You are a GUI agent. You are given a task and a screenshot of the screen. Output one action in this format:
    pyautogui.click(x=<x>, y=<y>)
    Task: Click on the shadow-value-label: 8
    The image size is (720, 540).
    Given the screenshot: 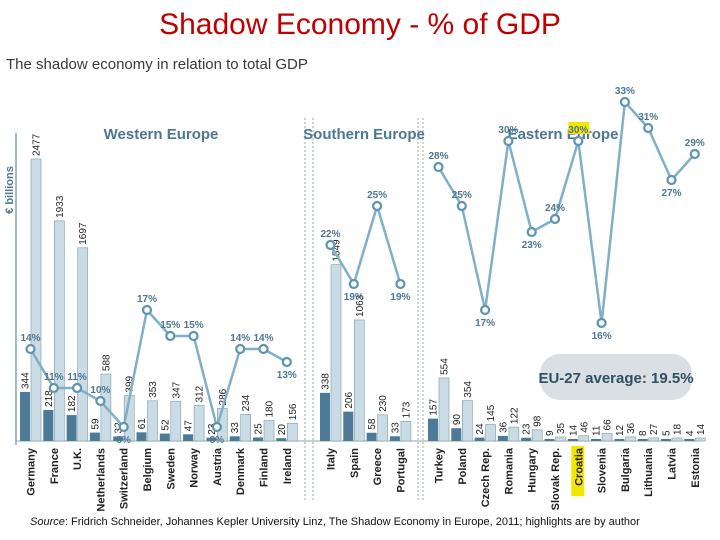 What is the action you would take?
    pyautogui.click(x=643, y=433)
    